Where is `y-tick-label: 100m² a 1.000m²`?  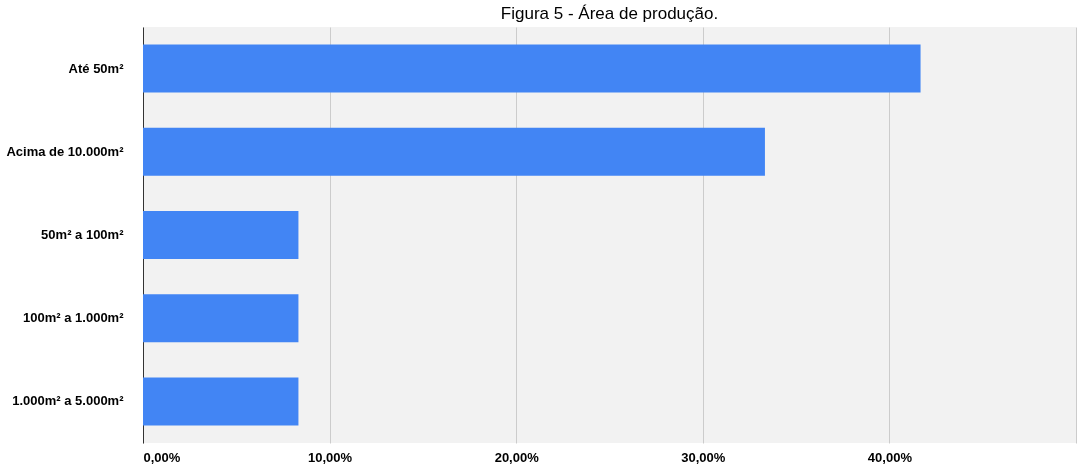
y-tick-label: 100m² a 1.000m² is located at coordinates (74, 318).